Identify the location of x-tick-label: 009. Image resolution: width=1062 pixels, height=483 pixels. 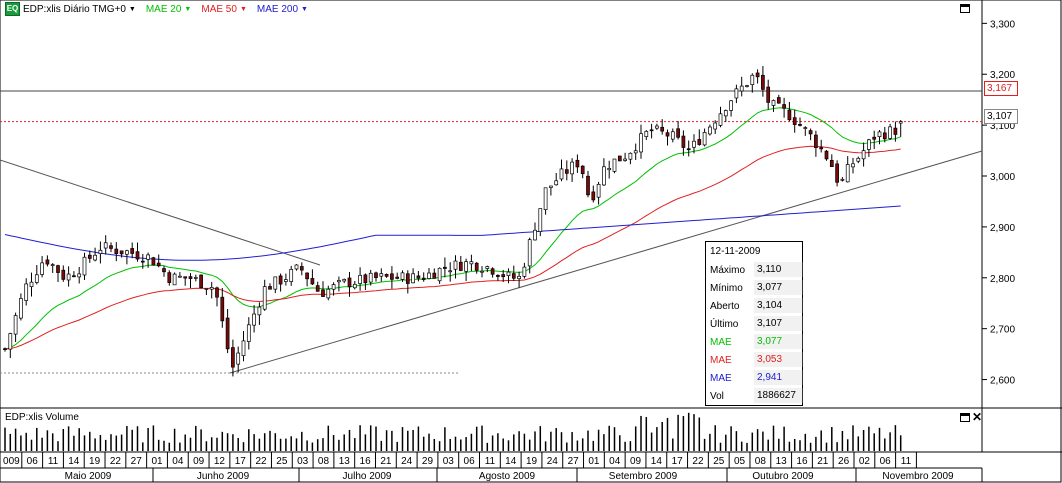
(11, 461).